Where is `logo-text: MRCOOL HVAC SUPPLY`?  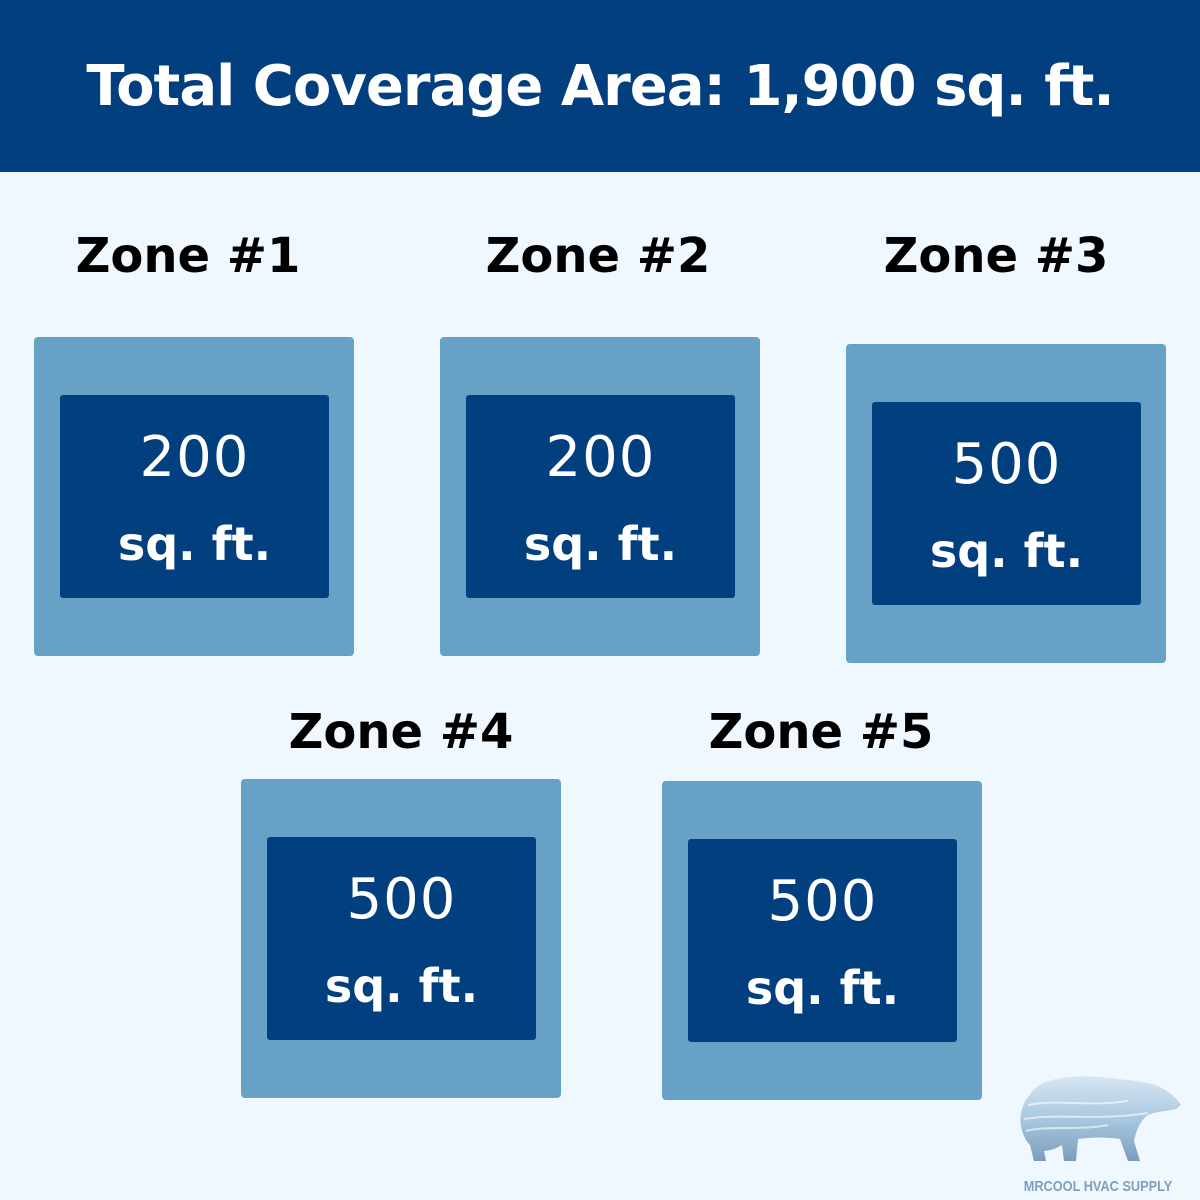
logo-text: MRCOOL HVAC SUPPLY is located at coordinates (1098, 1186).